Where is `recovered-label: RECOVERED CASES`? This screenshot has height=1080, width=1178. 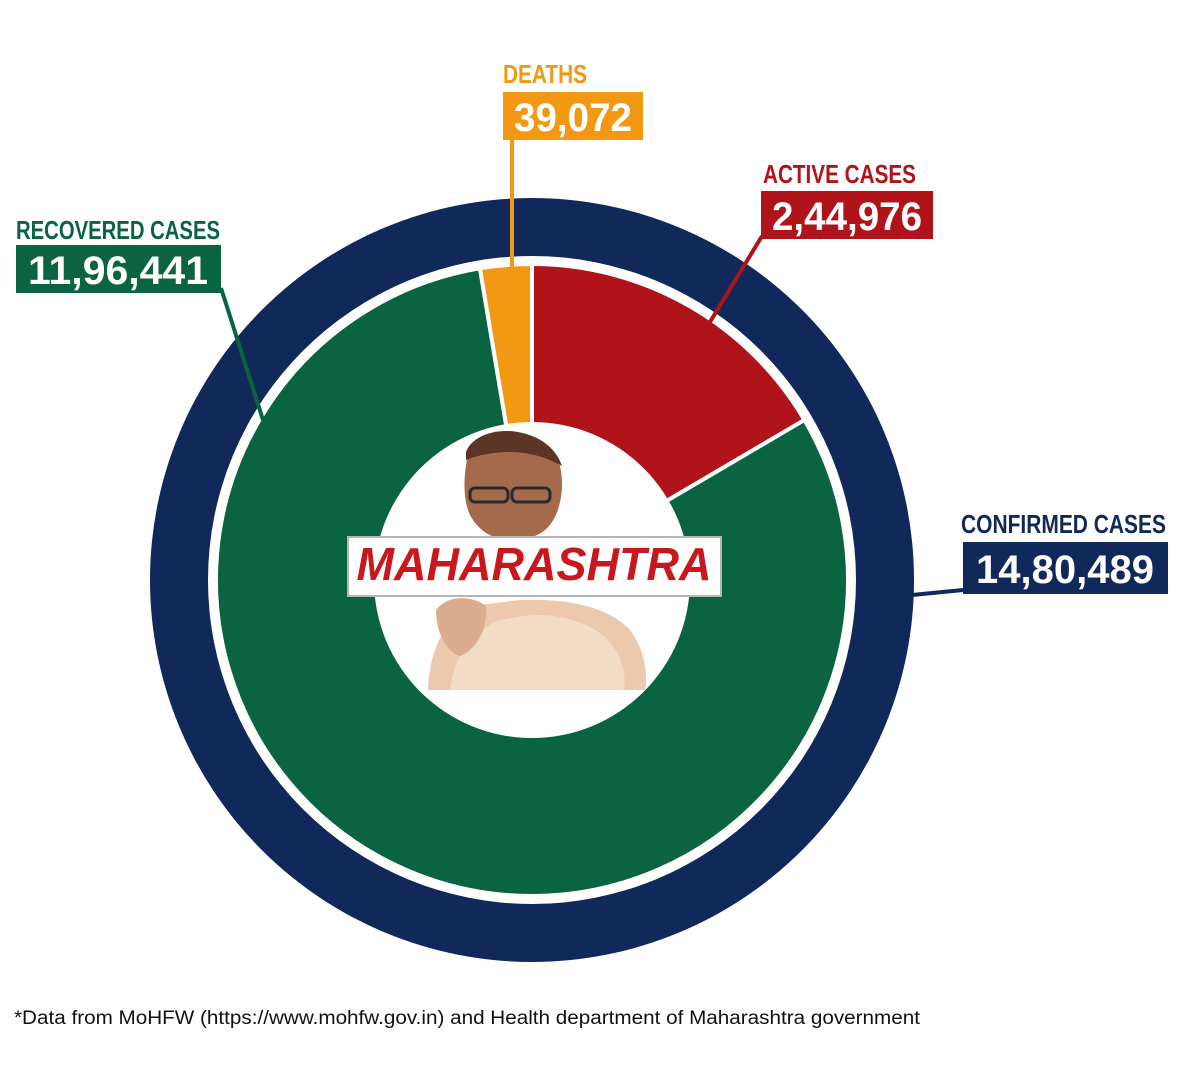 recovered-label: RECOVERED CASES is located at coordinates (118, 230).